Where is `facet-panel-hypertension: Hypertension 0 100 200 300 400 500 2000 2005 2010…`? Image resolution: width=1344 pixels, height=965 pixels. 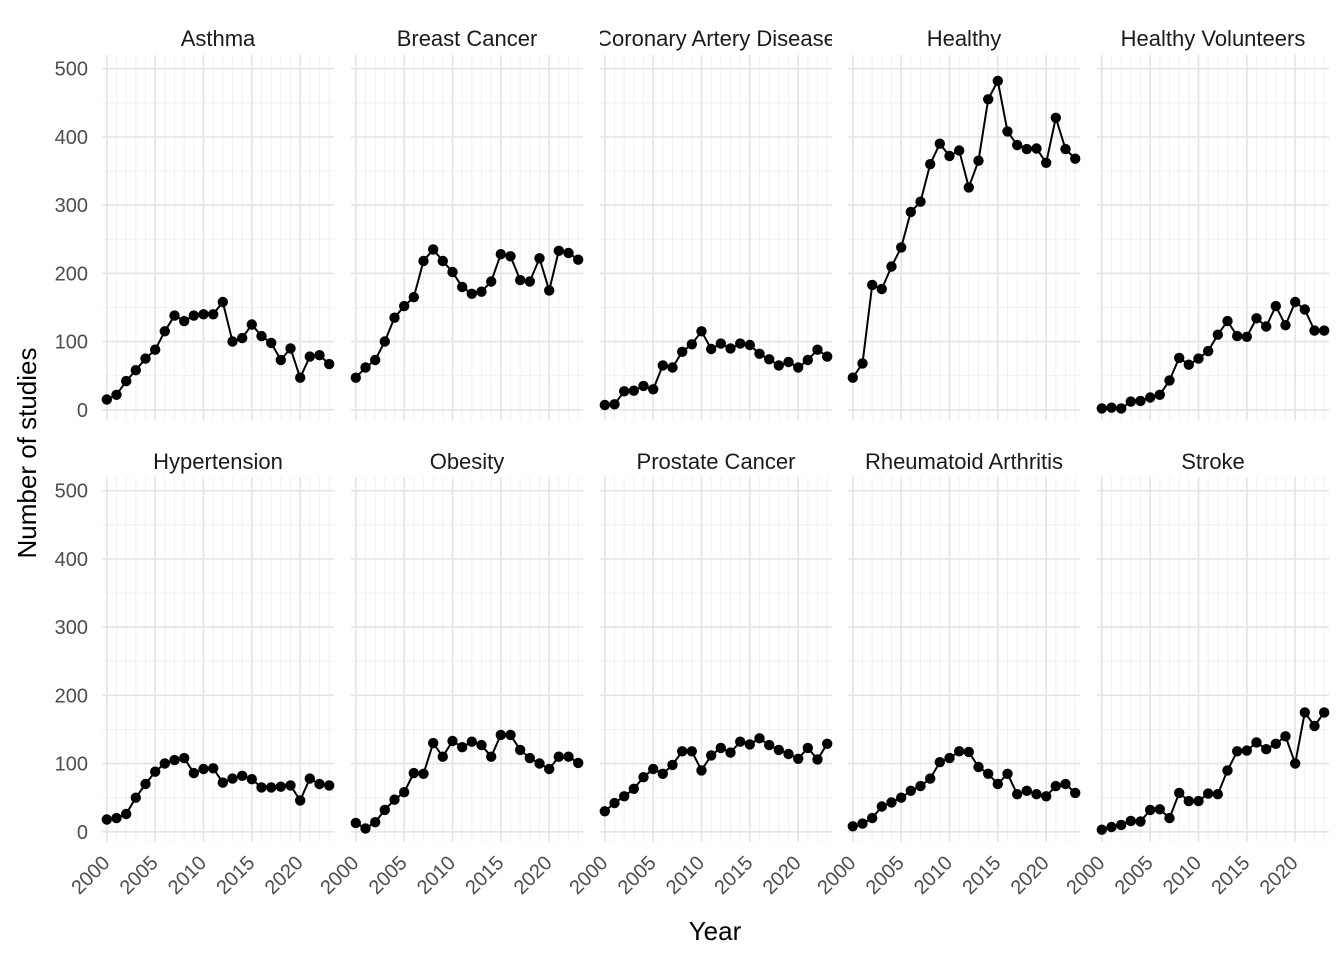
facet-panel-hypertension: Hypertension 0 100 200 300 400 500 2000 2005 2010… is located at coordinates (195, 674).